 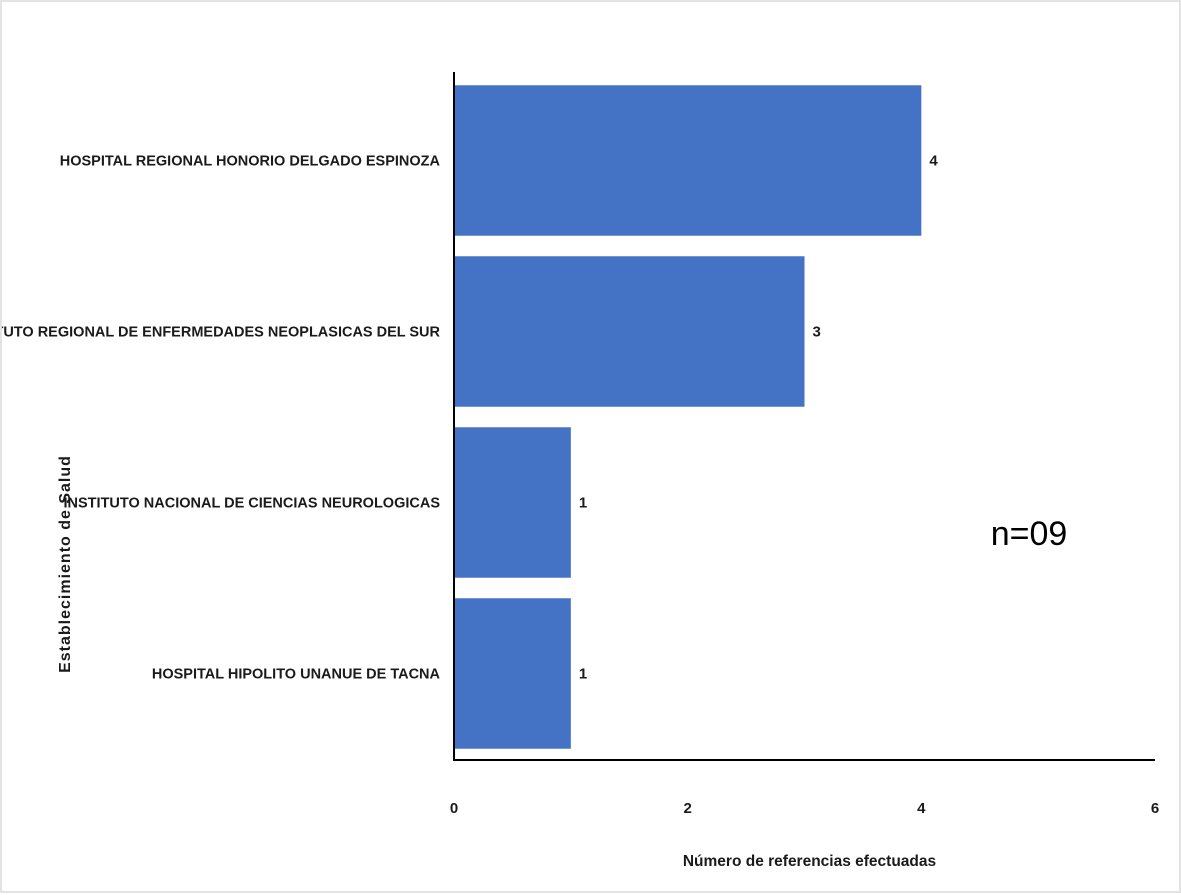 What do you see at coordinates (65, 564) in the screenshot?
I see `y-axis-title: Establecimiento de Salud` at bounding box center [65, 564].